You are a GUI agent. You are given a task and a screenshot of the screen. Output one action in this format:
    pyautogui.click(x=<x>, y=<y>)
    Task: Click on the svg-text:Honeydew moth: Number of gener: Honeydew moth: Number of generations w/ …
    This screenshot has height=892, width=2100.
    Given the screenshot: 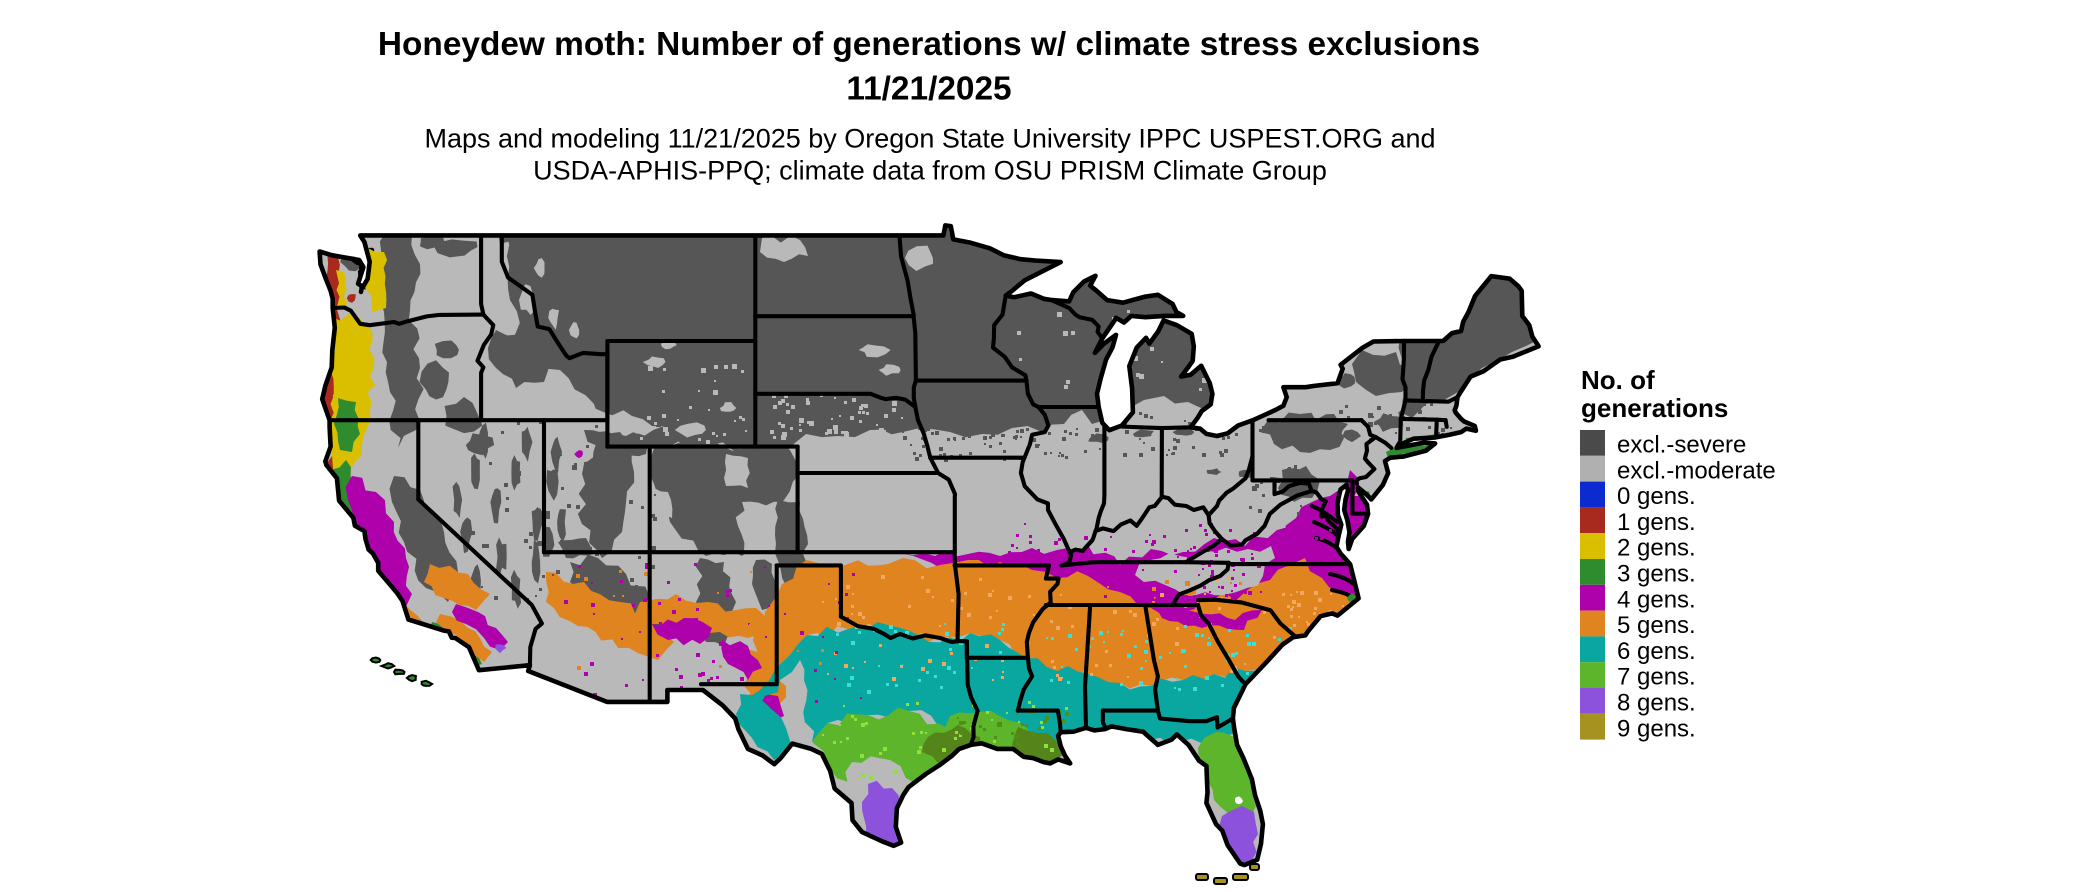 What is the action you would take?
    pyautogui.click(x=929, y=44)
    